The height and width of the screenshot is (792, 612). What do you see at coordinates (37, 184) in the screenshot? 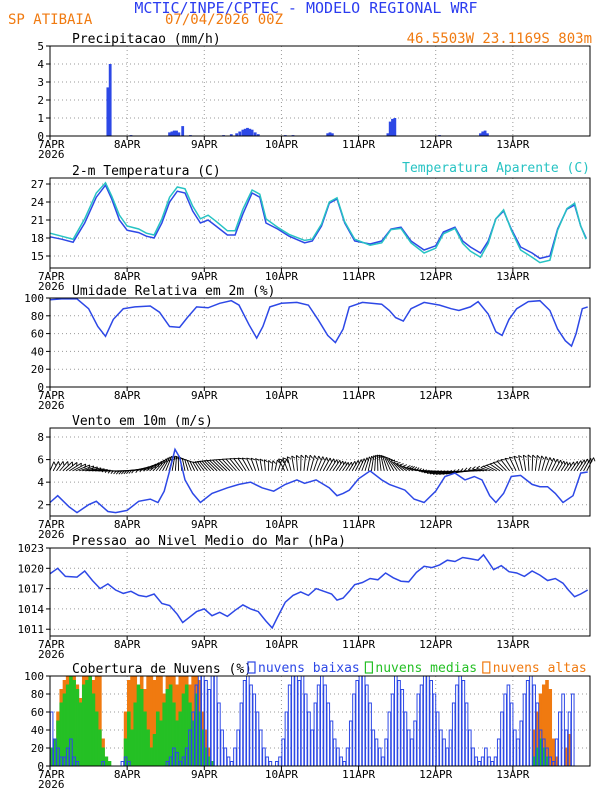
I see `temp-ytick-label: 27` at bounding box center [37, 184].